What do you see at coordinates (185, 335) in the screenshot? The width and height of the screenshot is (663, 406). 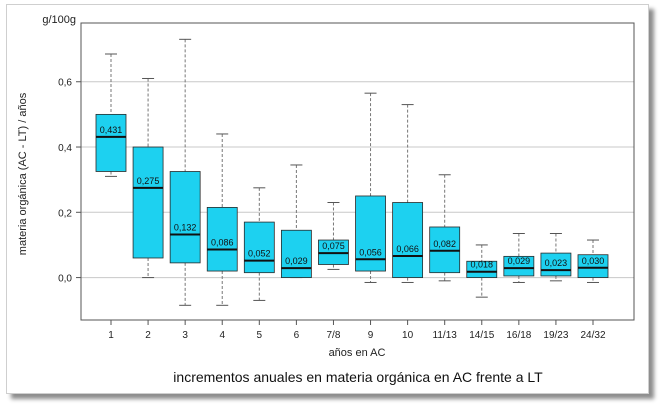 I see `x-tick-label: 3` at bounding box center [185, 335].